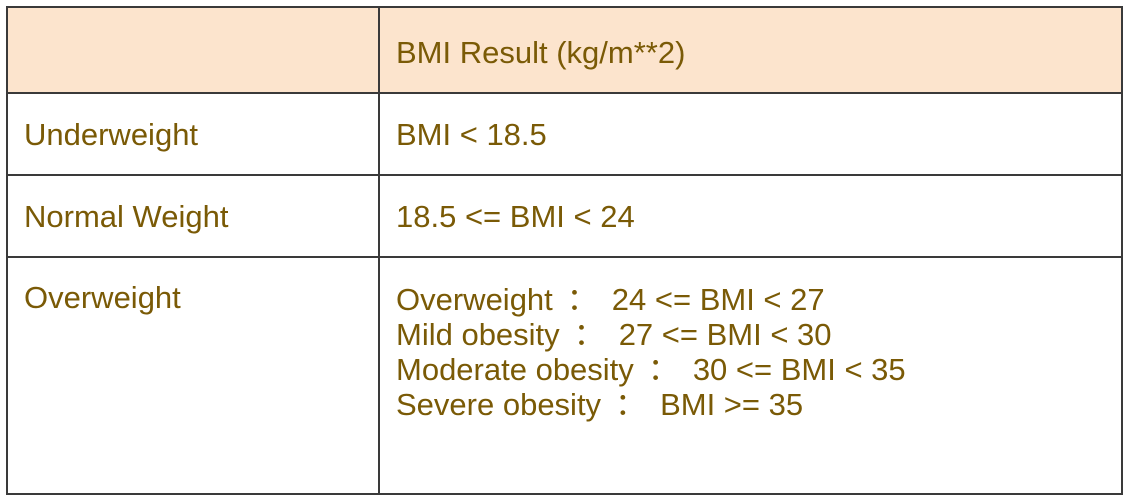  Describe the element at coordinates (193, 50) in the screenshot. I see `category-header-cell` at that location.